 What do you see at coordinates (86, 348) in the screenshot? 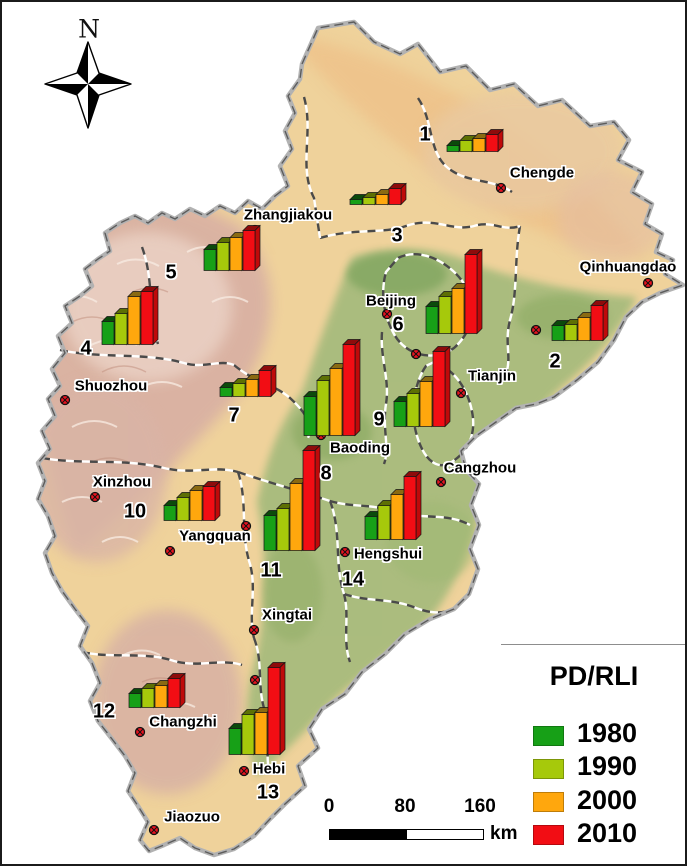
I see `region-number-4: 4` at bounding box center [86, 348].